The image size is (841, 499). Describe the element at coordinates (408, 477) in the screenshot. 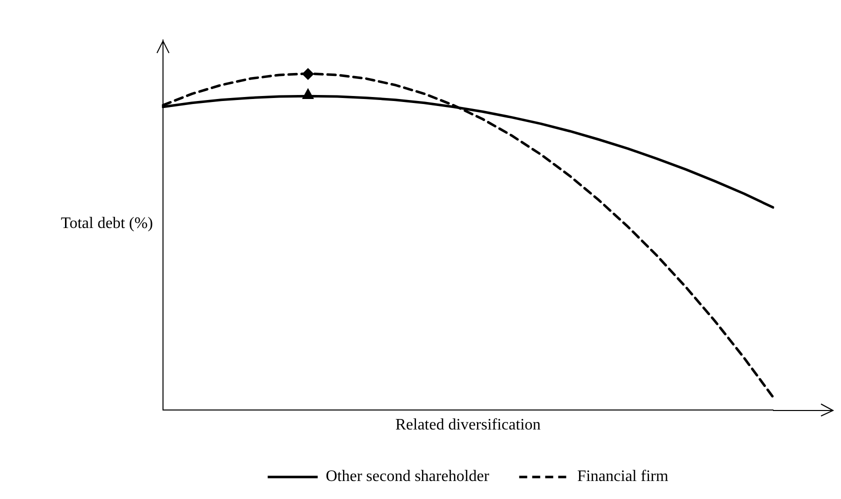

I see `legend-label: Other second shareholder` at that location.